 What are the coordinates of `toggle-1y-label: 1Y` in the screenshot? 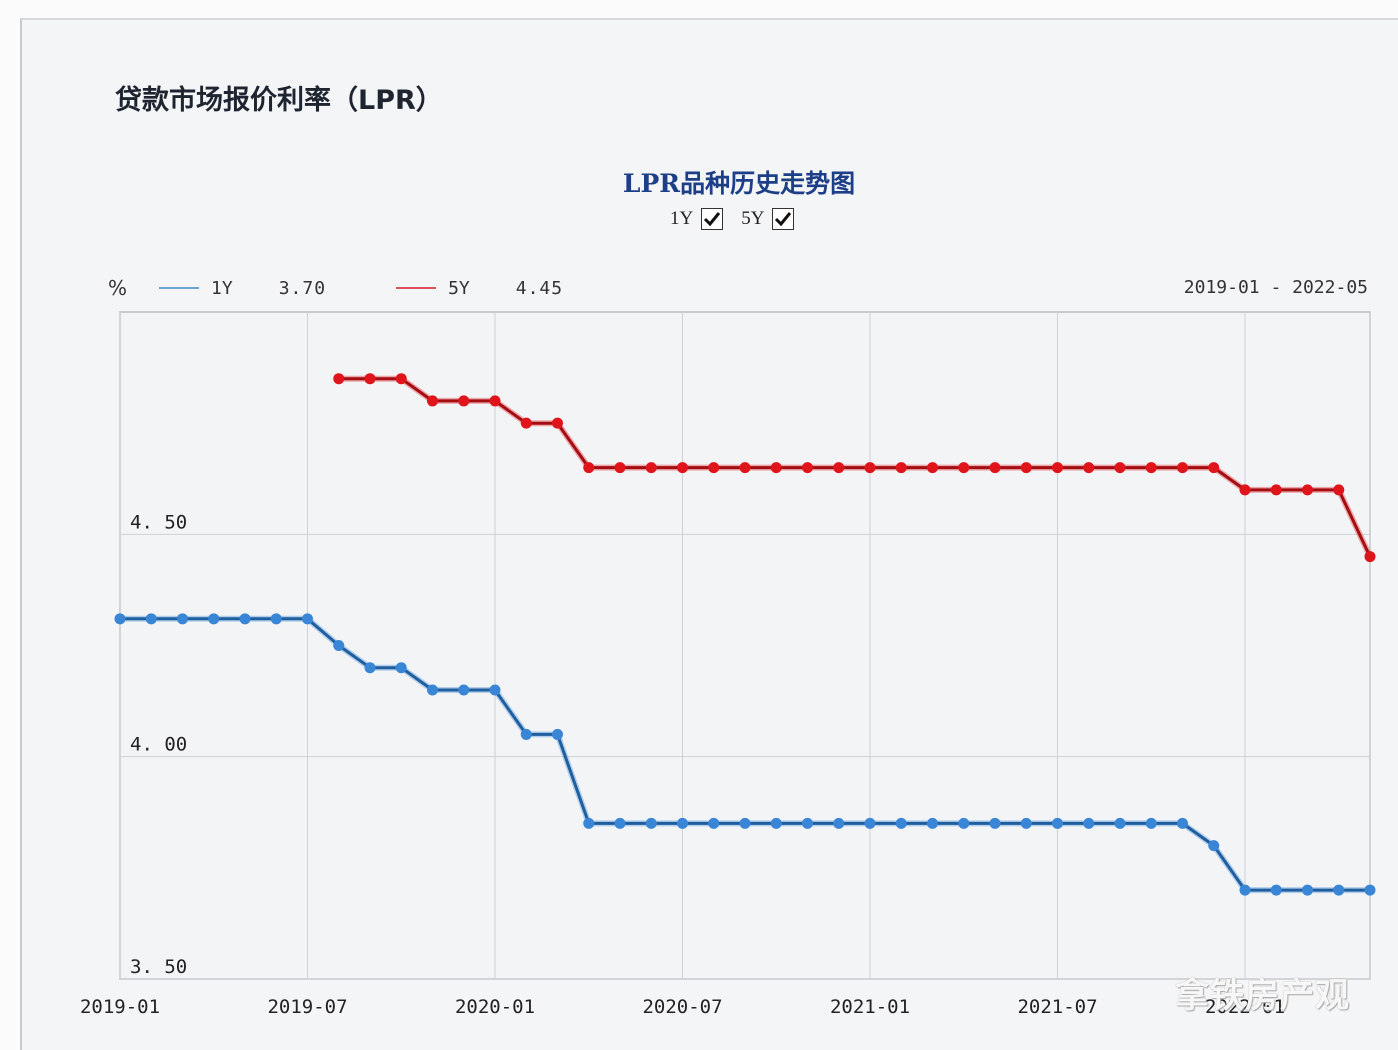 It's located at (682, 218).